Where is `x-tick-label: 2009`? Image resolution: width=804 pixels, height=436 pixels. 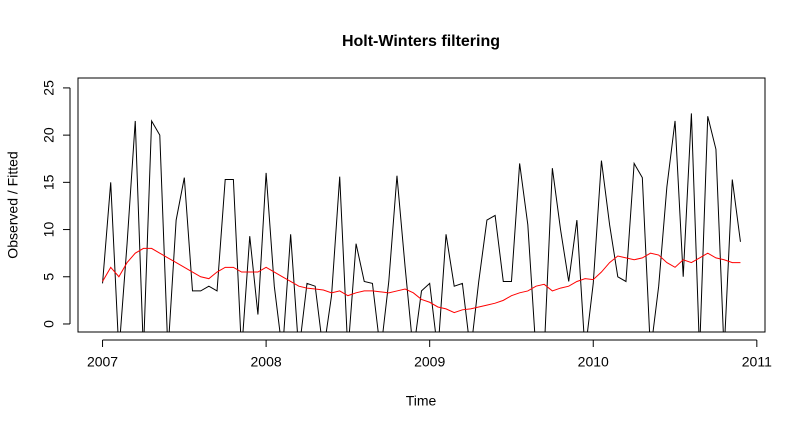 x-tick-label: 2009 is located at coordinates (429, 362).